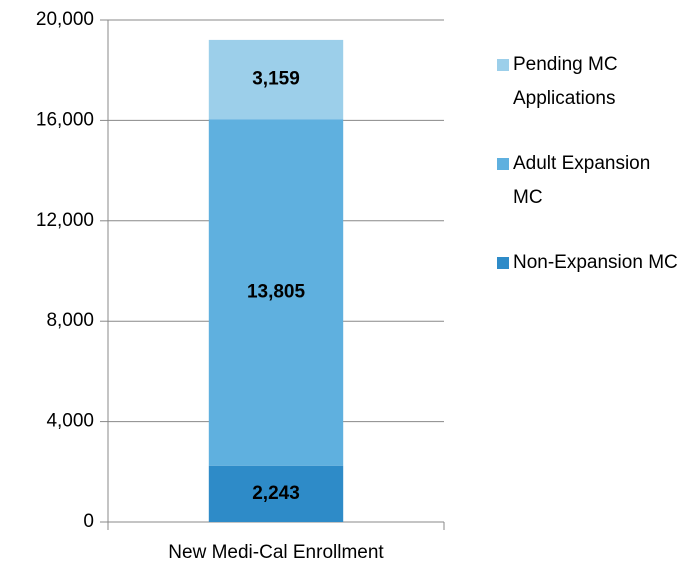 This screenshot has width=688, height=567. What do you see at coordinates (595, 262) in the screenshot?
I see `legend-label: Non-Expansion MC` at bounding box center [595, 262].